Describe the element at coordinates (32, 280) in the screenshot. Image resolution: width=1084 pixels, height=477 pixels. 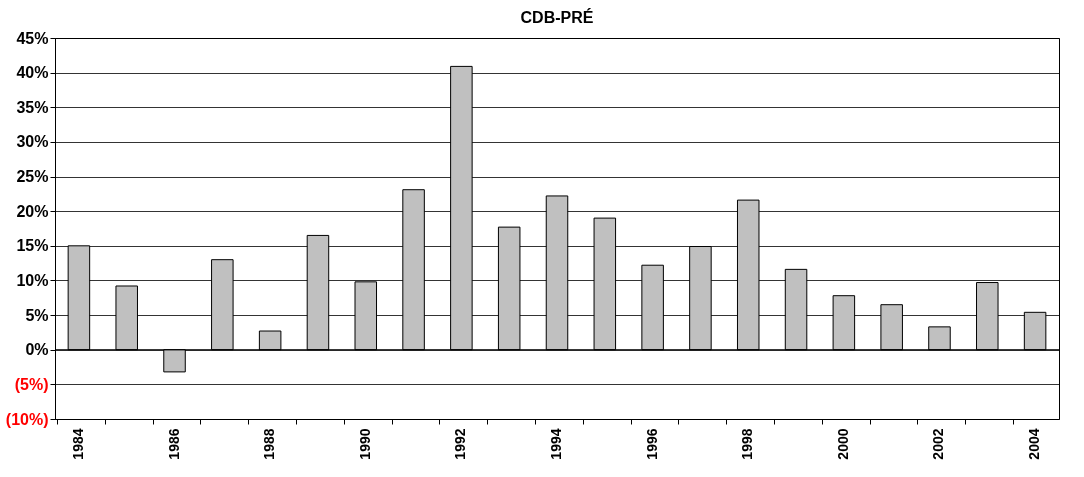
I see `y-tick-label: 10%` at that location.